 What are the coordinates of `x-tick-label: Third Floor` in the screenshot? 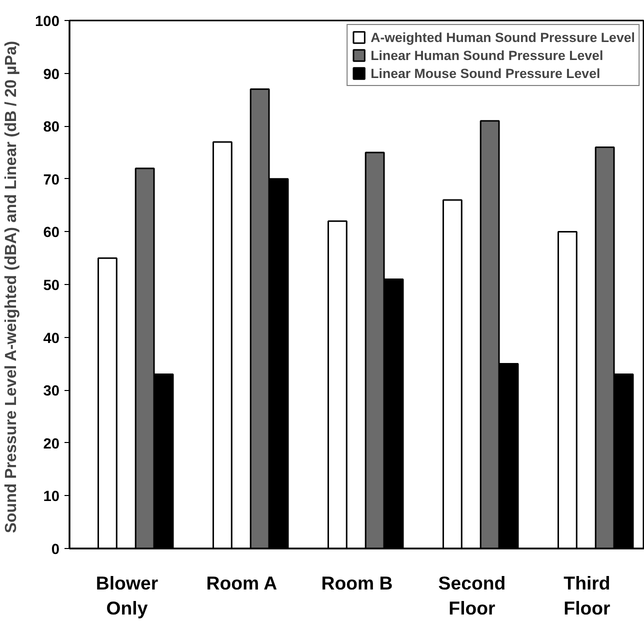 It's located at (587, 595).